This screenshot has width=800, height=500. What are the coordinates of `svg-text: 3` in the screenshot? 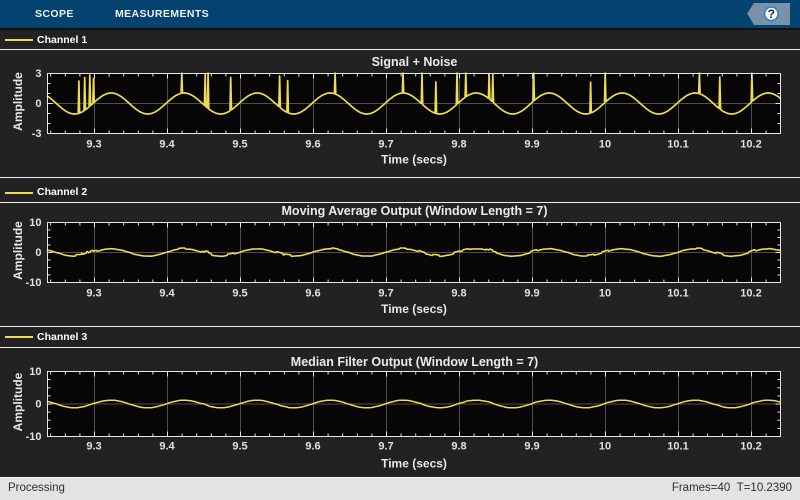 It's located at (38, 74).